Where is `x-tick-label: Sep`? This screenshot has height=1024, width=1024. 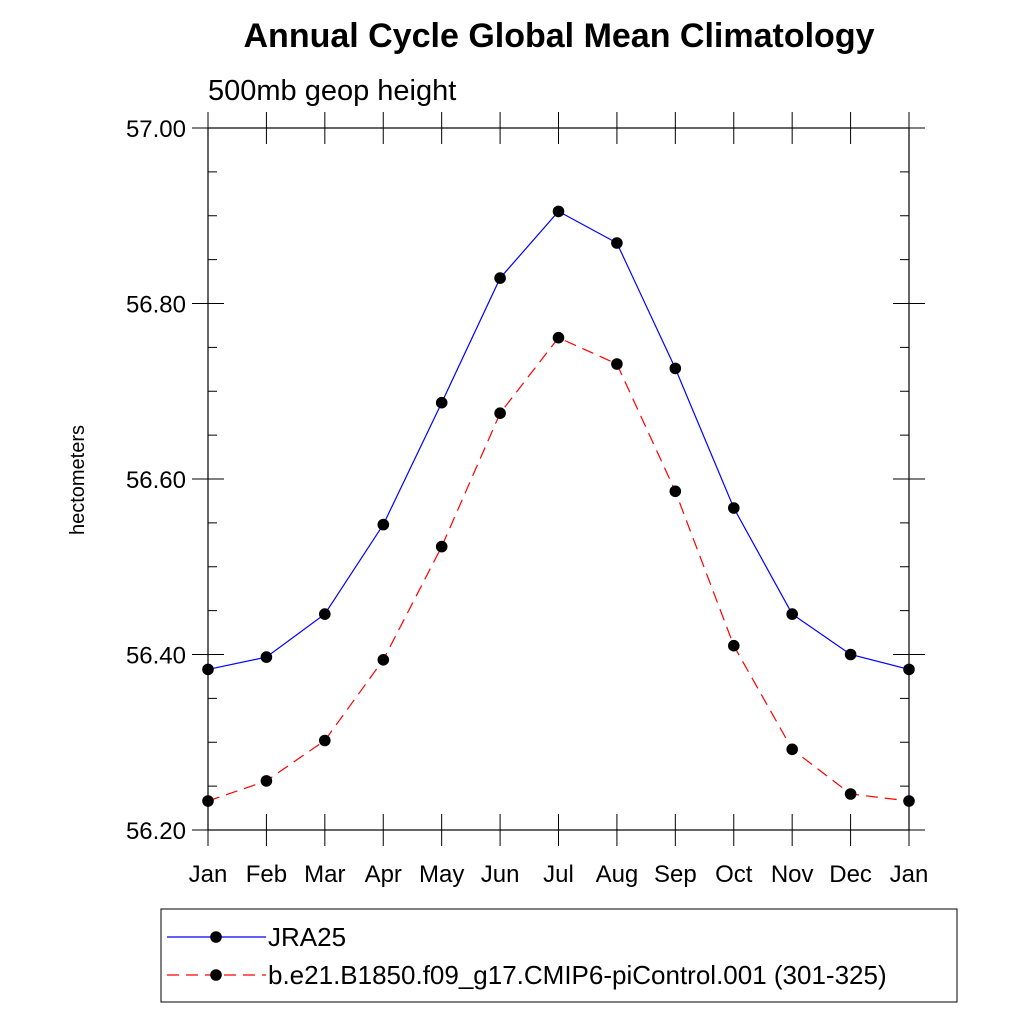
x-tick-label: Sep is located at coordinates (675, 874).